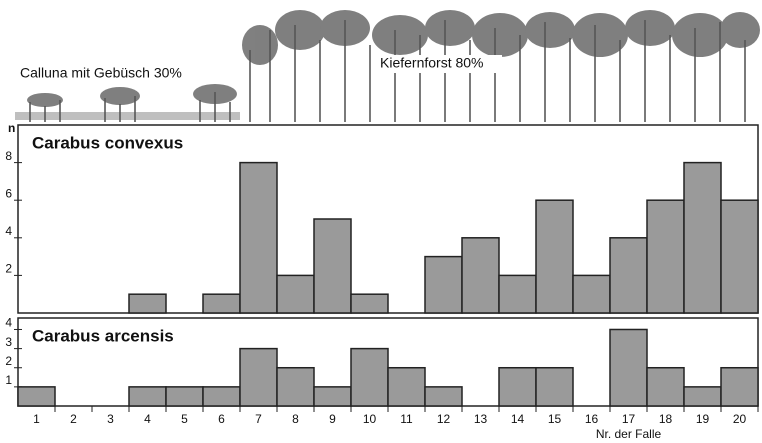  I want to click on x-tick-label: 7, so click(258, 419).